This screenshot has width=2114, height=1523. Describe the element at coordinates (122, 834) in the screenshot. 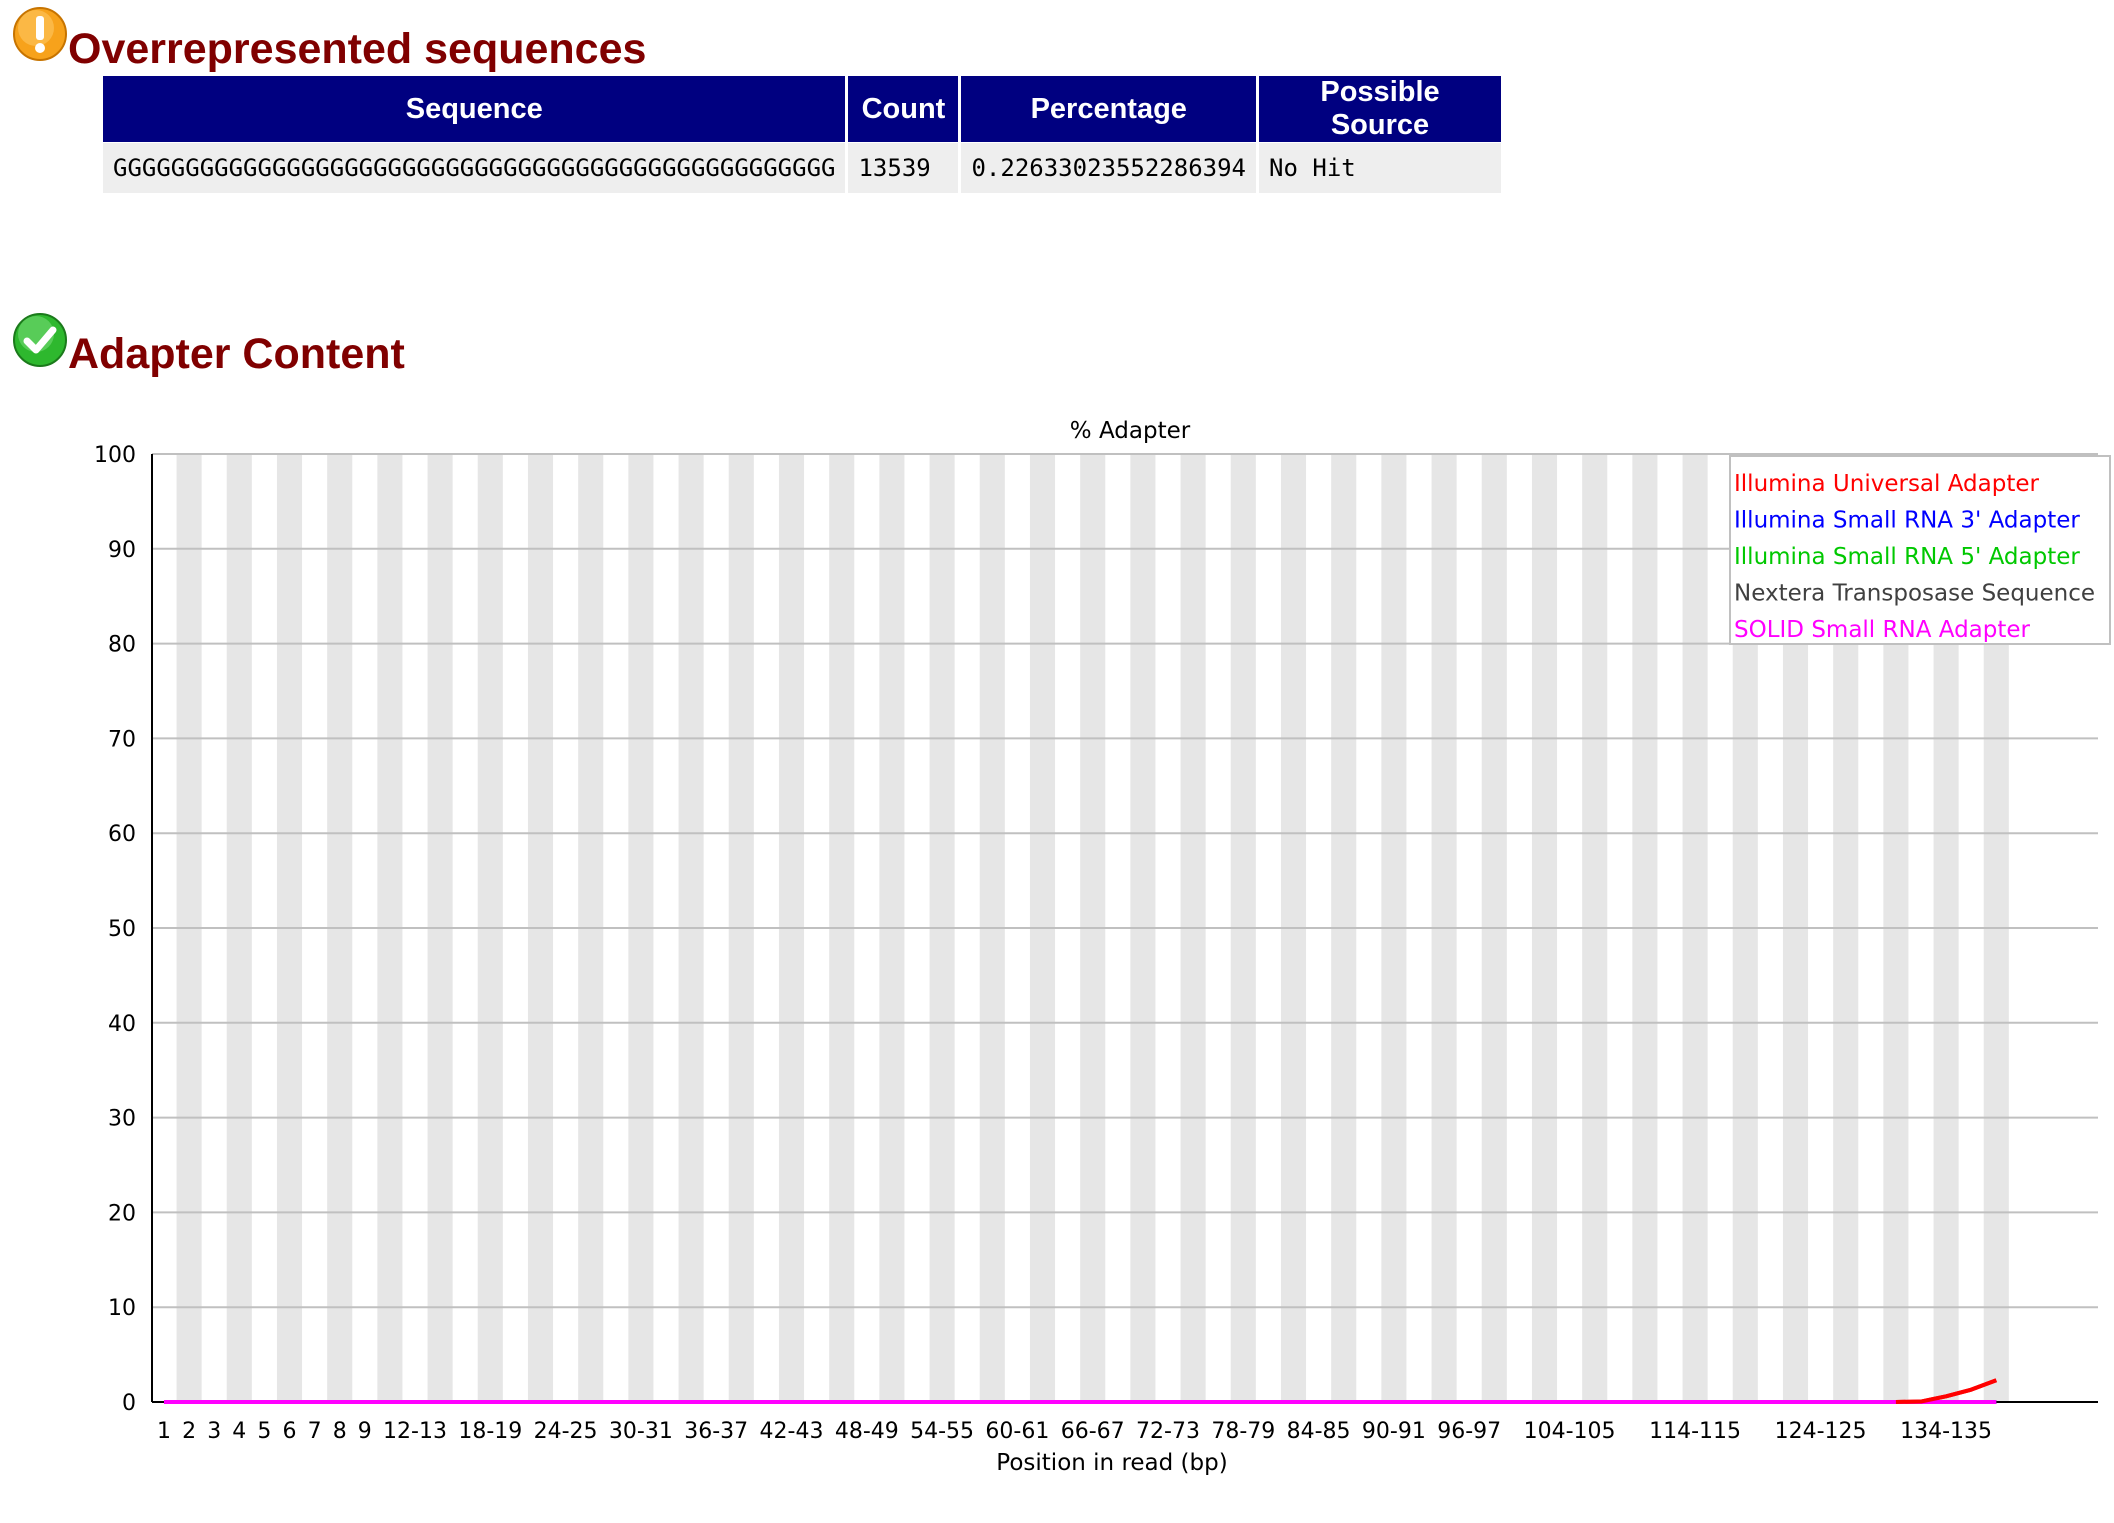

I see `y-tick-label: 60` at that location.